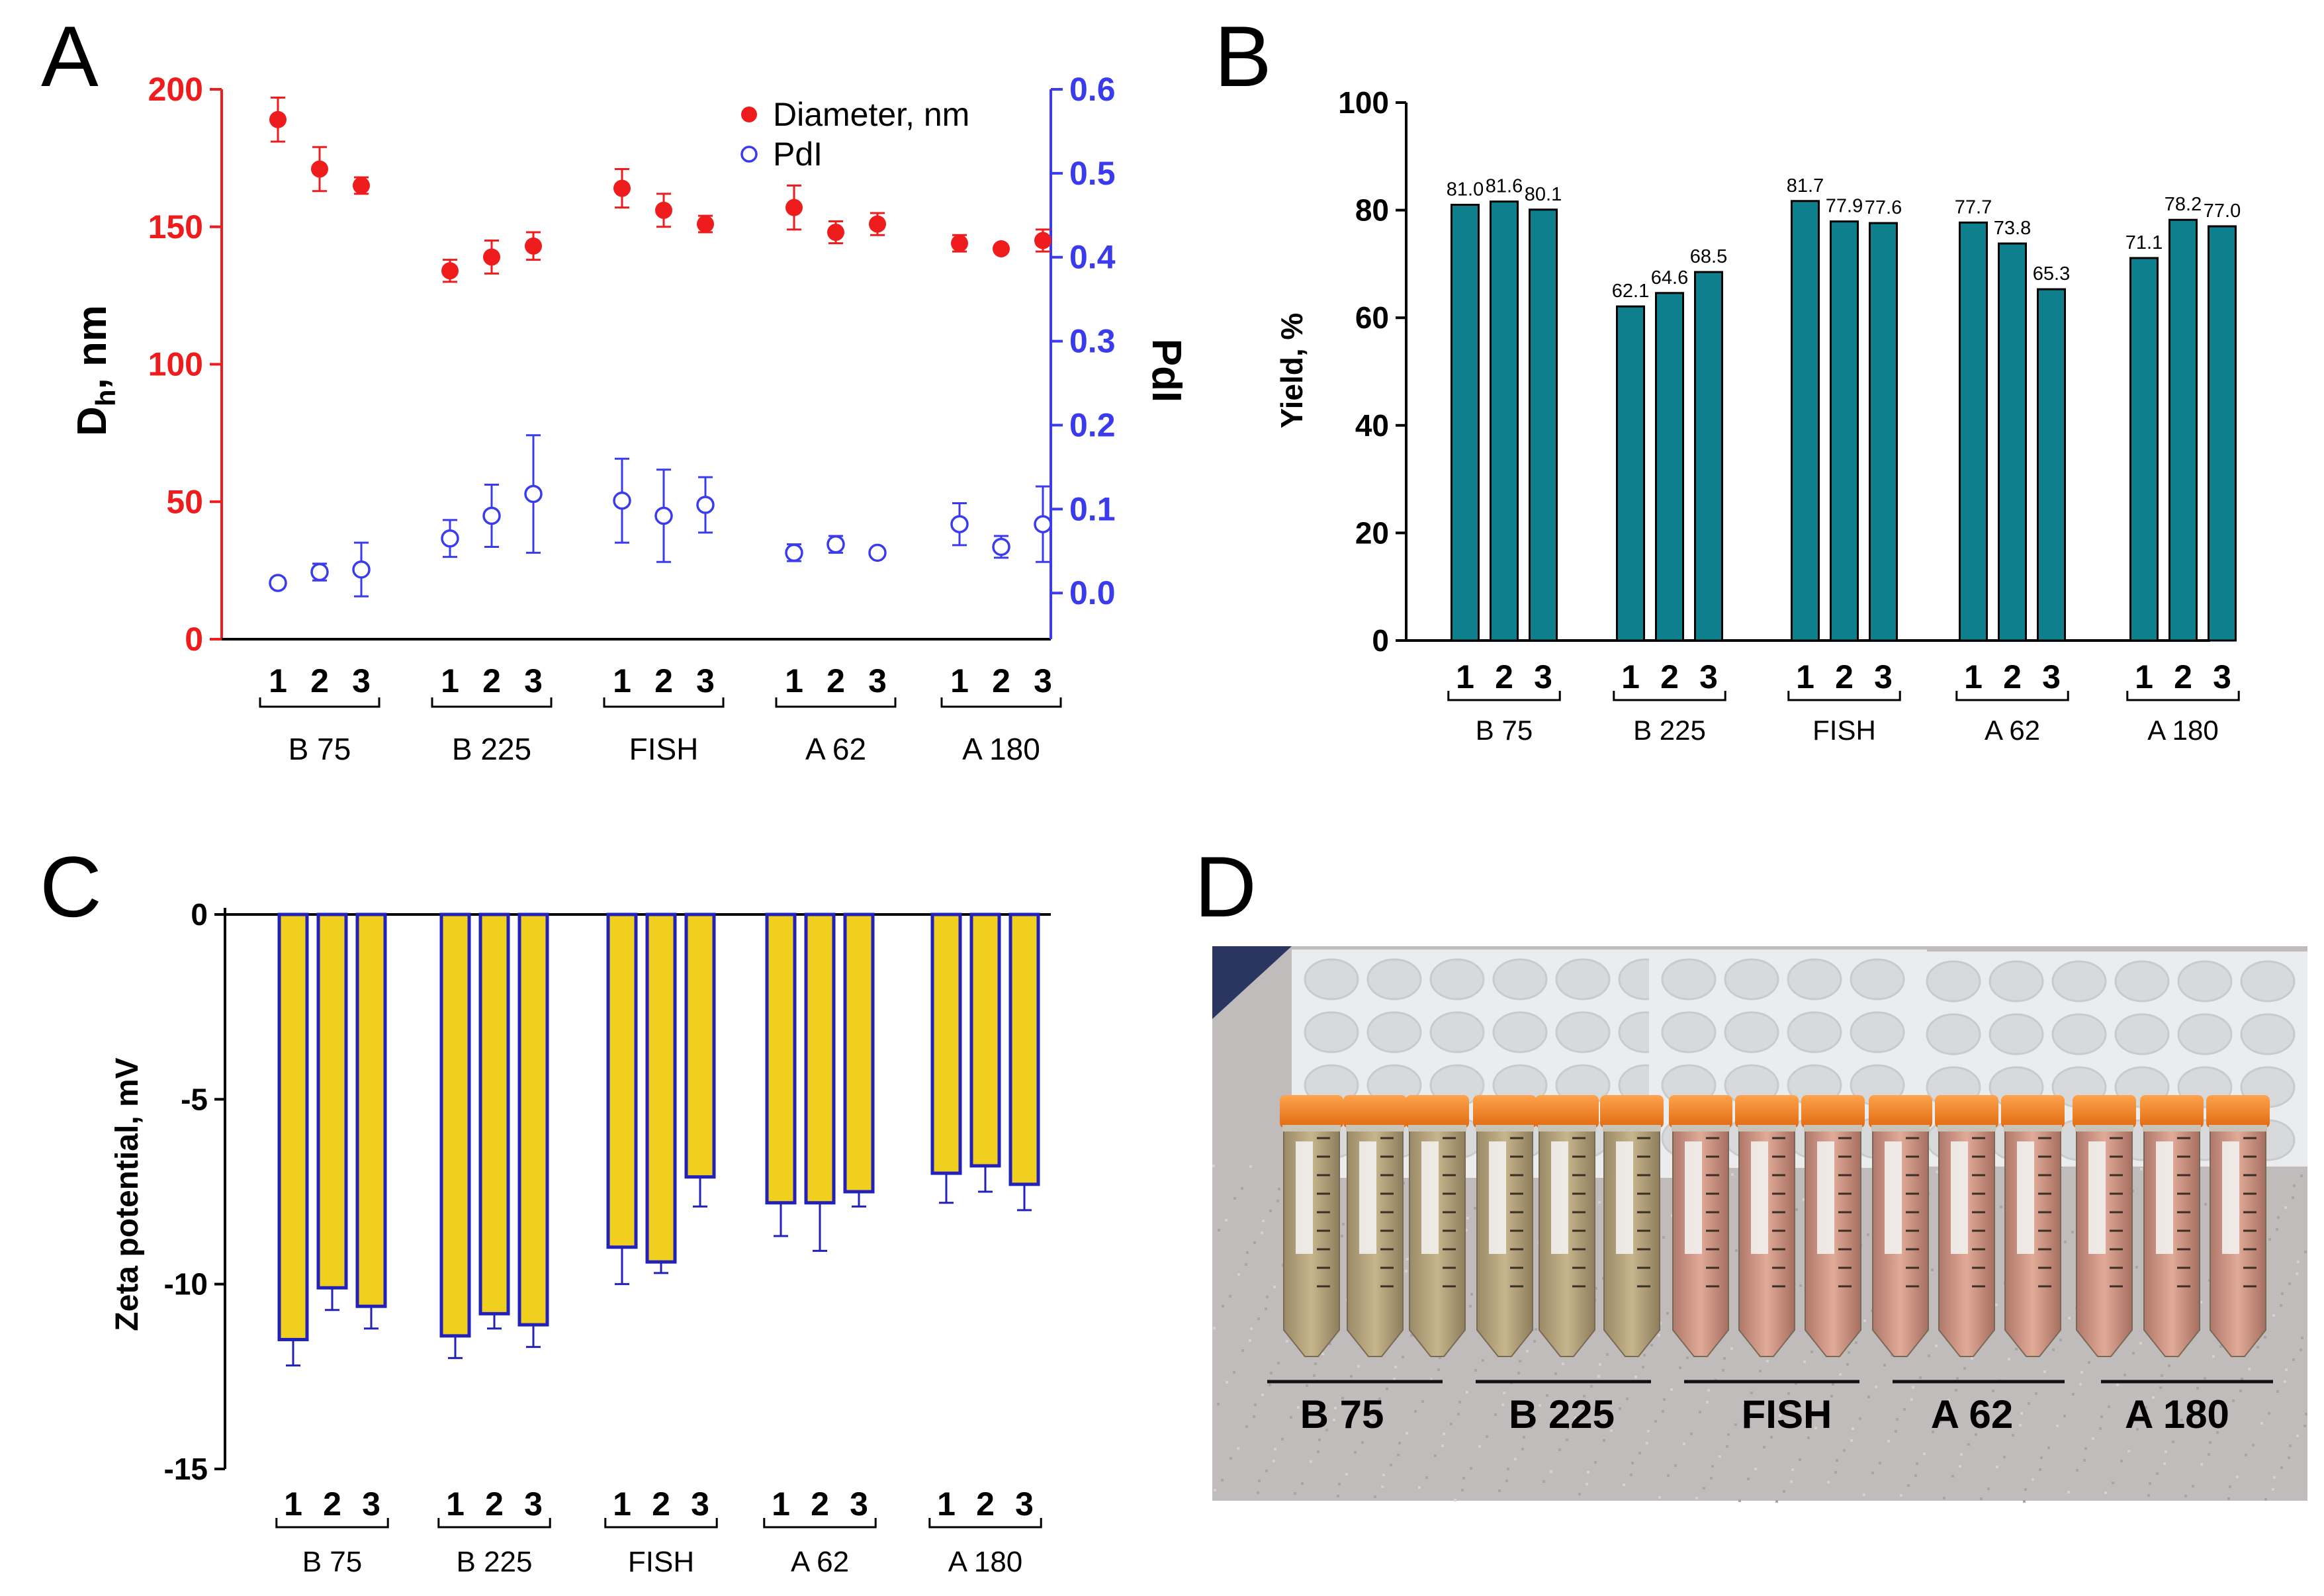 The image size is (2324, 1596). Describe the element at coordinates (2144, 242) in the screenshot. I see `yield-data-label: 71.1` at that location.